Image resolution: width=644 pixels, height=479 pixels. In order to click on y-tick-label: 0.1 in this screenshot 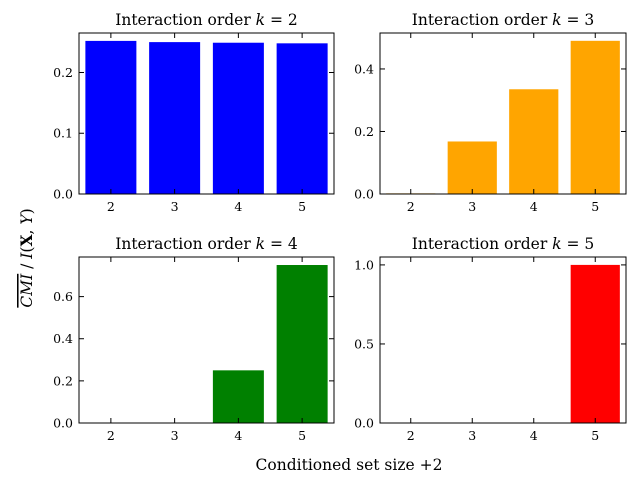, I will do `click(63, 133)`.